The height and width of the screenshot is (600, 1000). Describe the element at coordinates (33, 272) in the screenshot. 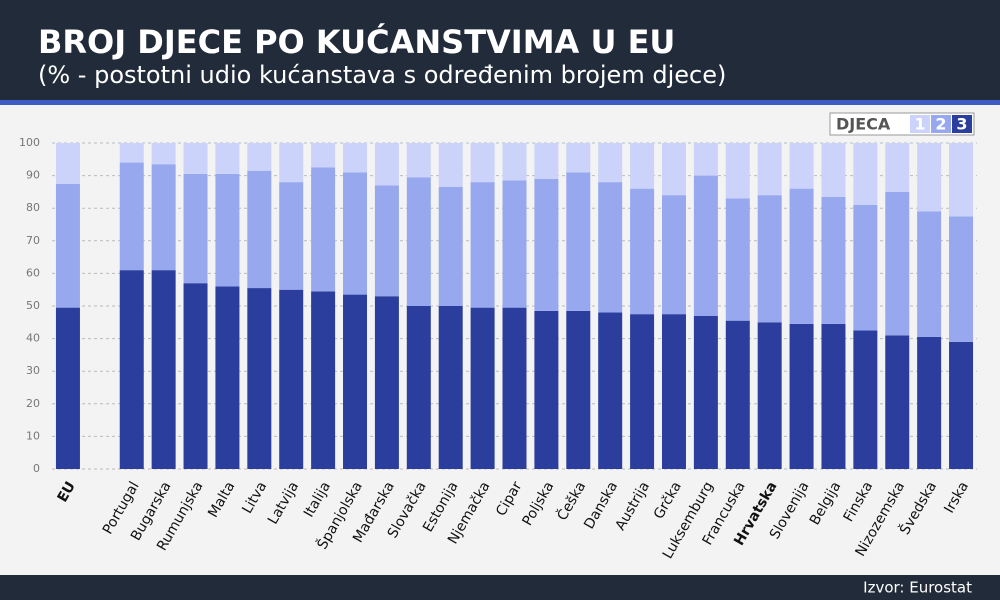

I see `y-tick-label: 60` at that location.